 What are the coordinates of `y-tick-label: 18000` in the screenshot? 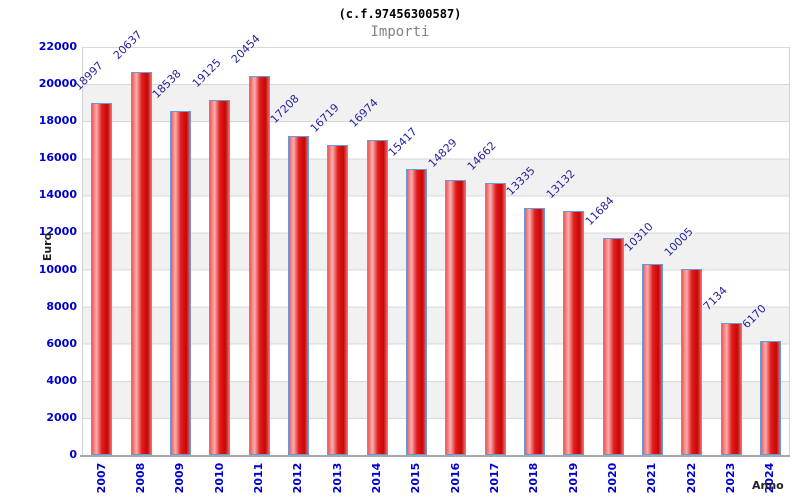 It's located at (57, 120).